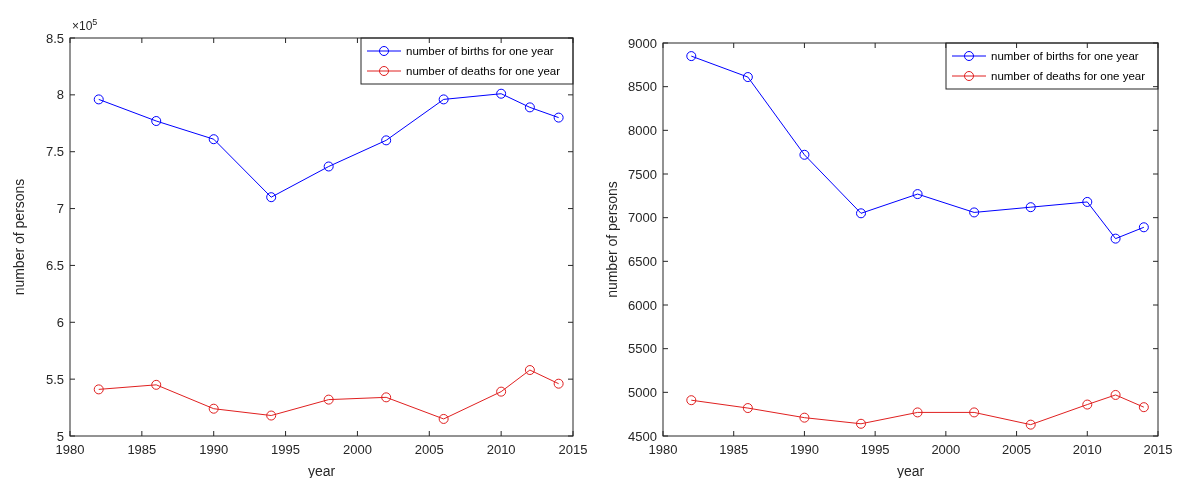 The image size is (1188, 486). I want to click on y-tick-label: 6500, so click(642, 261).